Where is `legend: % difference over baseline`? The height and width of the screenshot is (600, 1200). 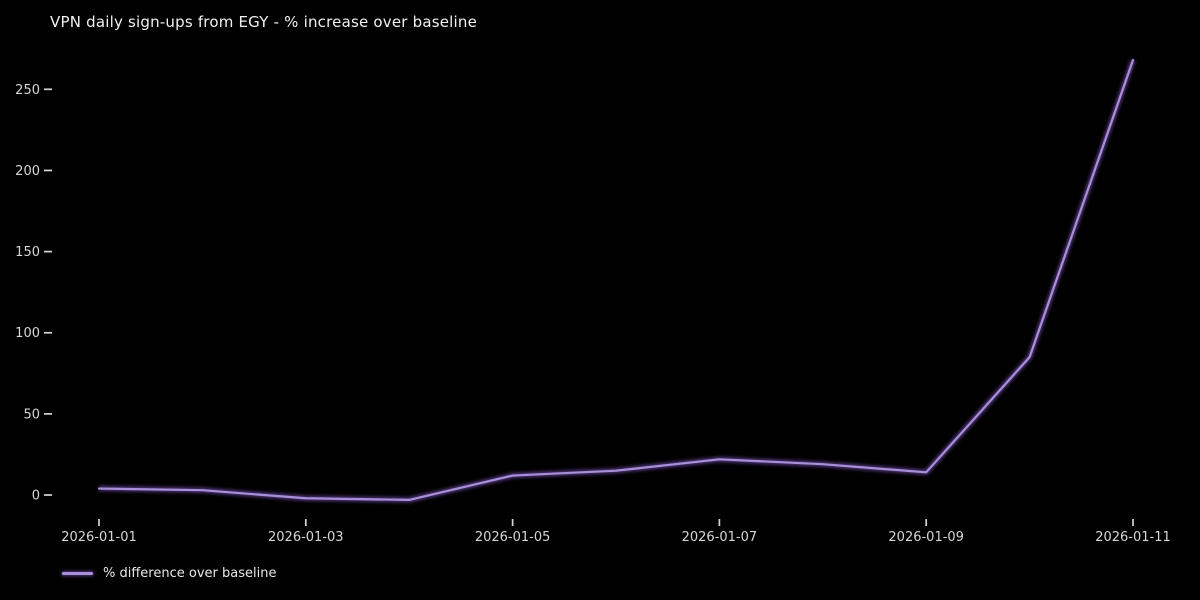 legend: % difference over baseline is located at coordinates (169, 573).